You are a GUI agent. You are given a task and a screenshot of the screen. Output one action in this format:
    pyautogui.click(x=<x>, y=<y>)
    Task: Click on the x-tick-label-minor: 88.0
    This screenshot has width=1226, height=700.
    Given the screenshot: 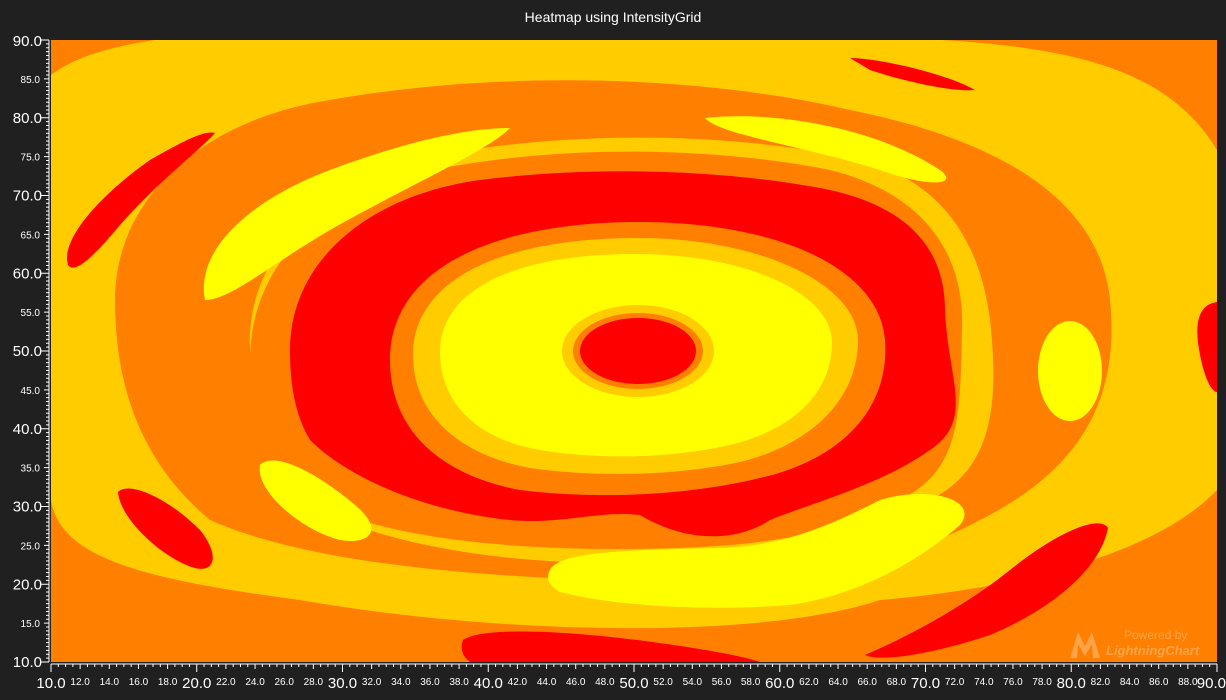 What is the action you would take?
    pyautogui.click(x=1188, y=682)
    